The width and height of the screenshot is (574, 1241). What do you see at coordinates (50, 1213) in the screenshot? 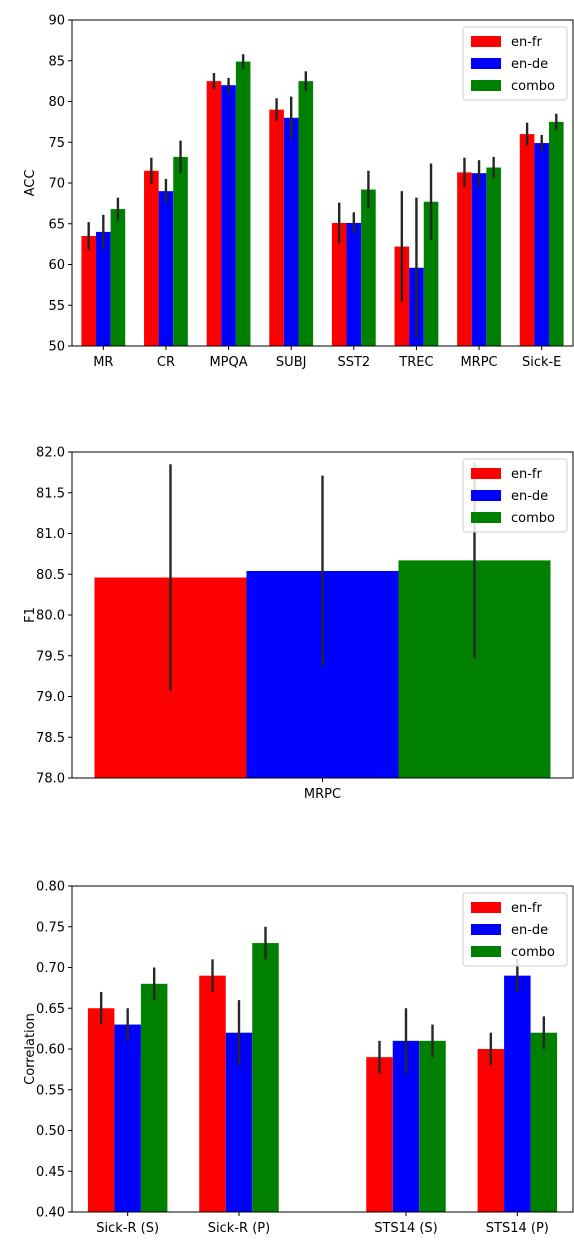
I see `y-tick-label: 0.40` at bounding box center [50, 1213].